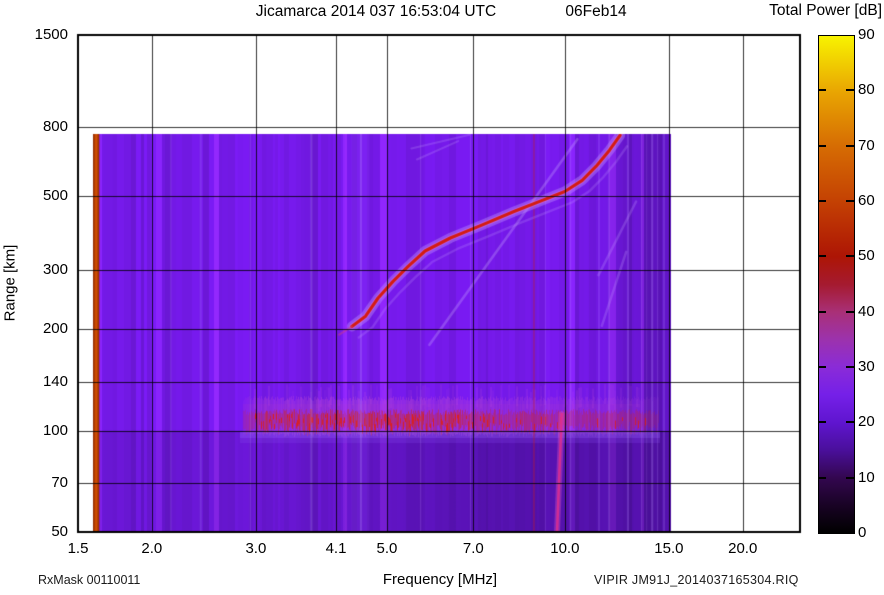  I want to click on colorbar-tick-label: 70, so click(866, 145).